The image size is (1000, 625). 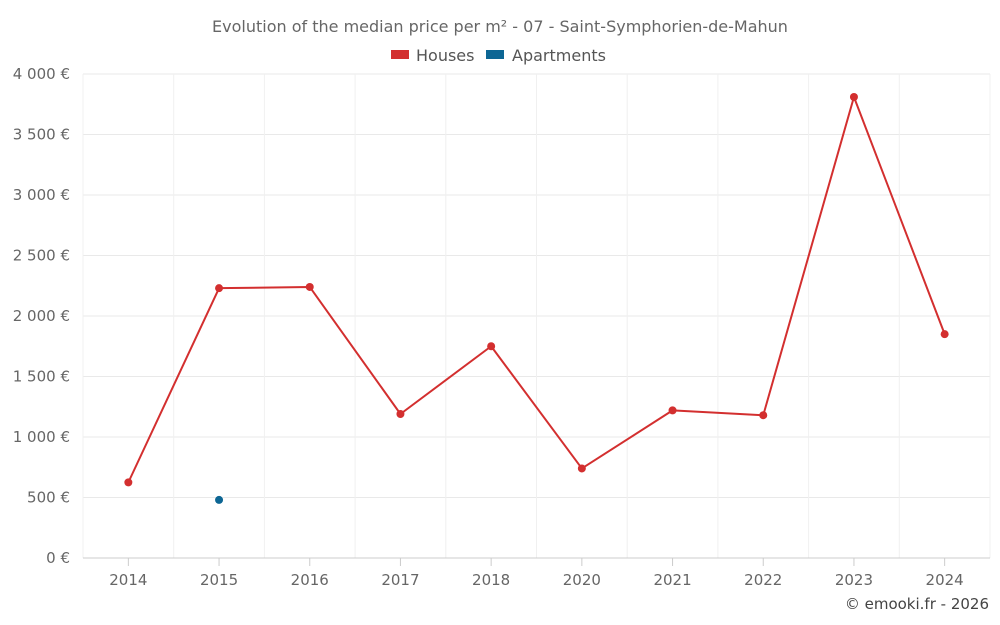 What do you see at coordinates (41, 377) in the screenshot?
I see `y-tick-label: 1 500 €` at bounding box center [41, 377].